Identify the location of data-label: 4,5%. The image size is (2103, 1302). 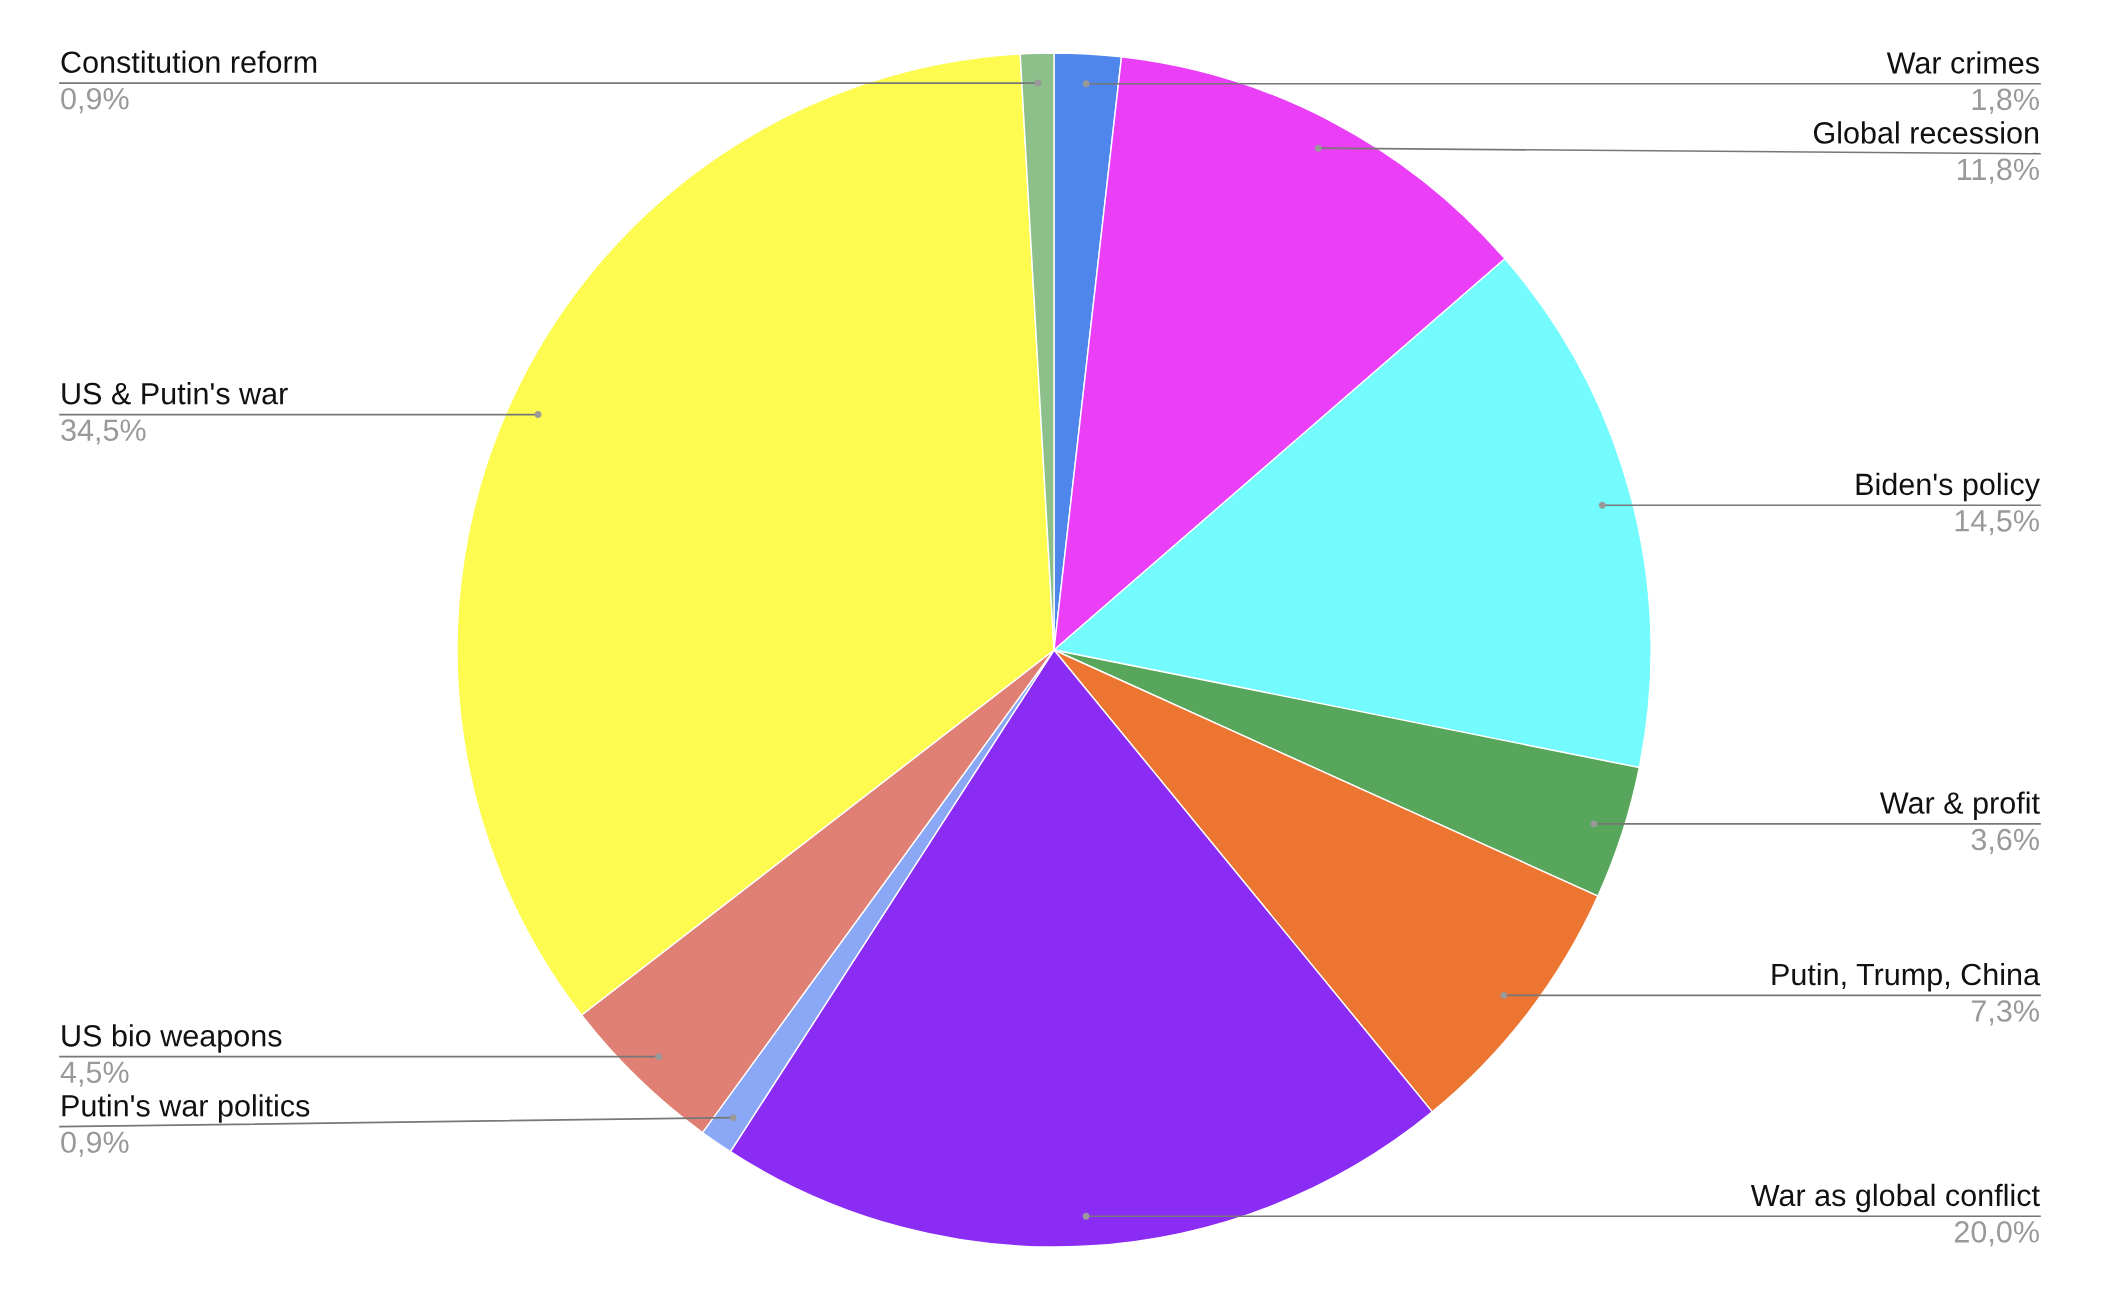
(94, 1074).